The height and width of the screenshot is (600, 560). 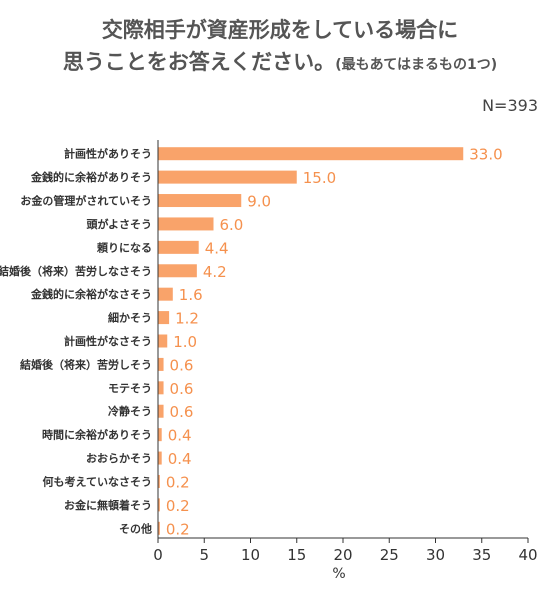 I want to click on title-line-2-main: 思うことをお答えください。, so click(x=199, y=62).